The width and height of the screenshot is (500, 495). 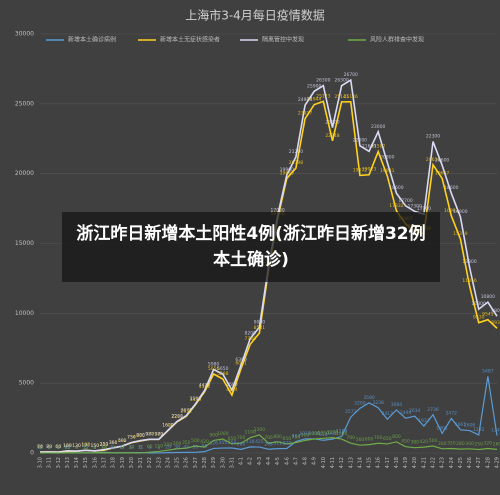 I want to click on data-label: 25900, so click(x=314, y=86).